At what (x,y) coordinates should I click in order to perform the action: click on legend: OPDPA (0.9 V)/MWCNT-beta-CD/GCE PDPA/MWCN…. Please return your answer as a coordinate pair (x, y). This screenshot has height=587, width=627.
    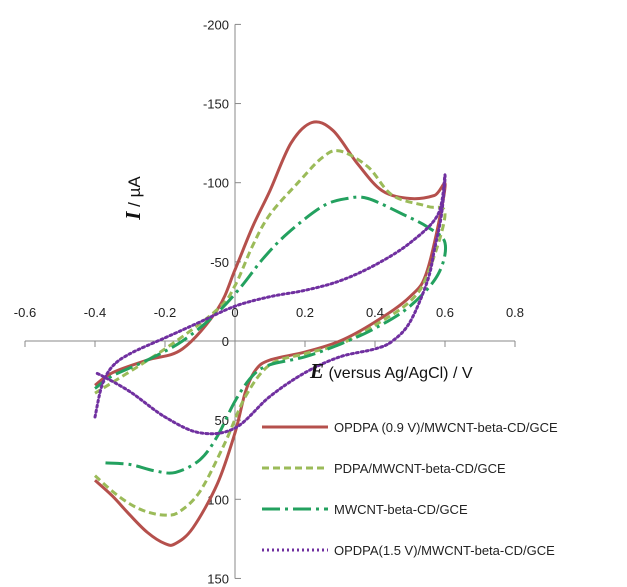
    Looking at the image, I should click on (410, 489).